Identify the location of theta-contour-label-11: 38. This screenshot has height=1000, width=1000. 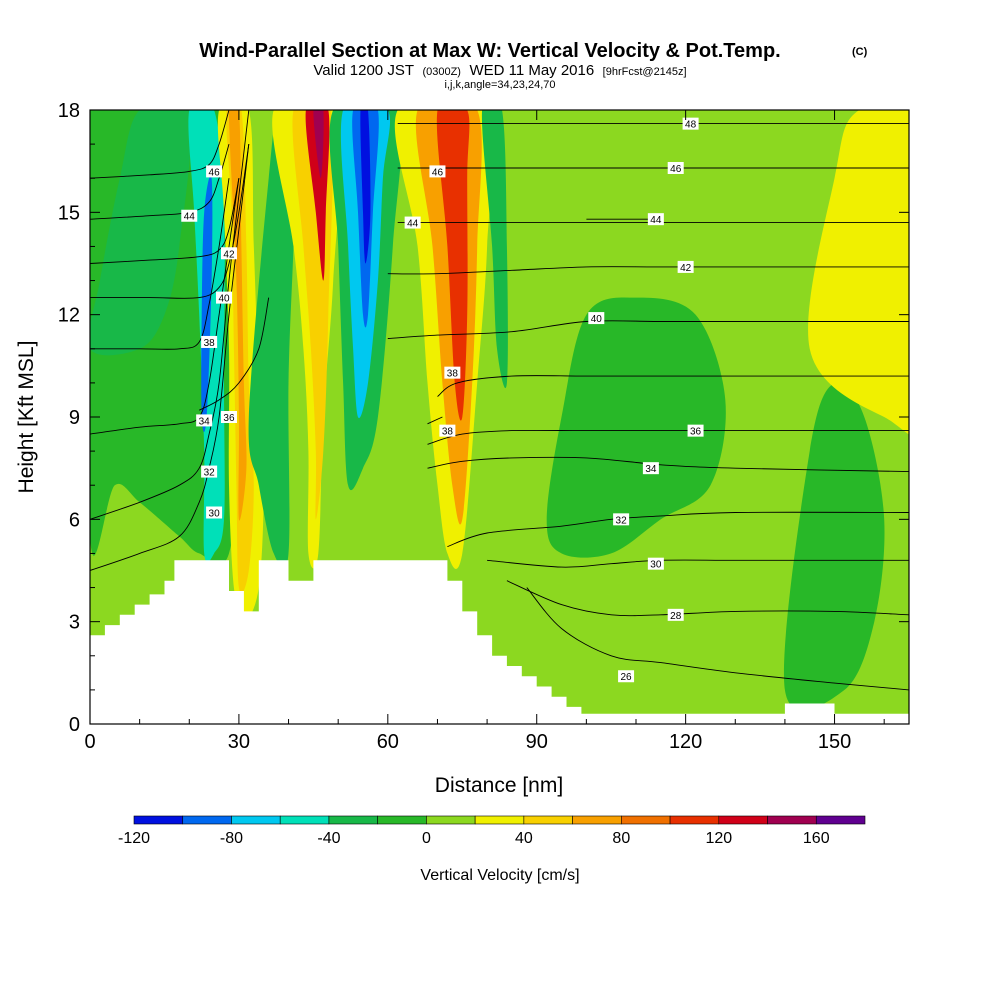
(452, 373).